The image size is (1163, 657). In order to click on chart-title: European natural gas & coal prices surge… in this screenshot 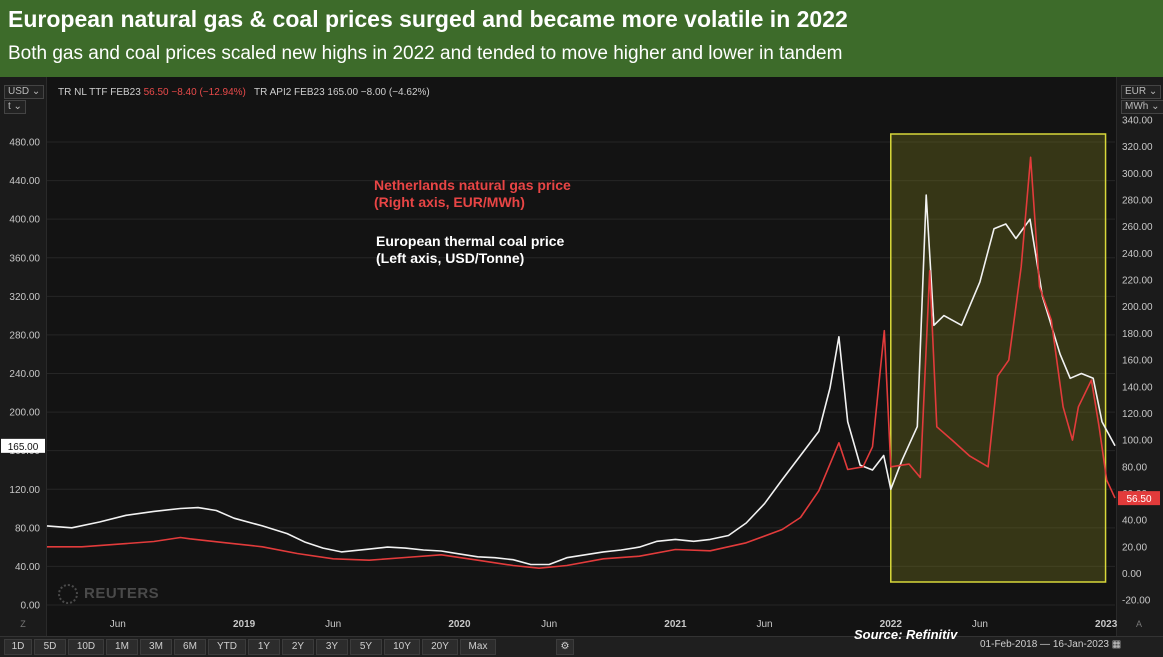, I will do `click(428, 19)`.